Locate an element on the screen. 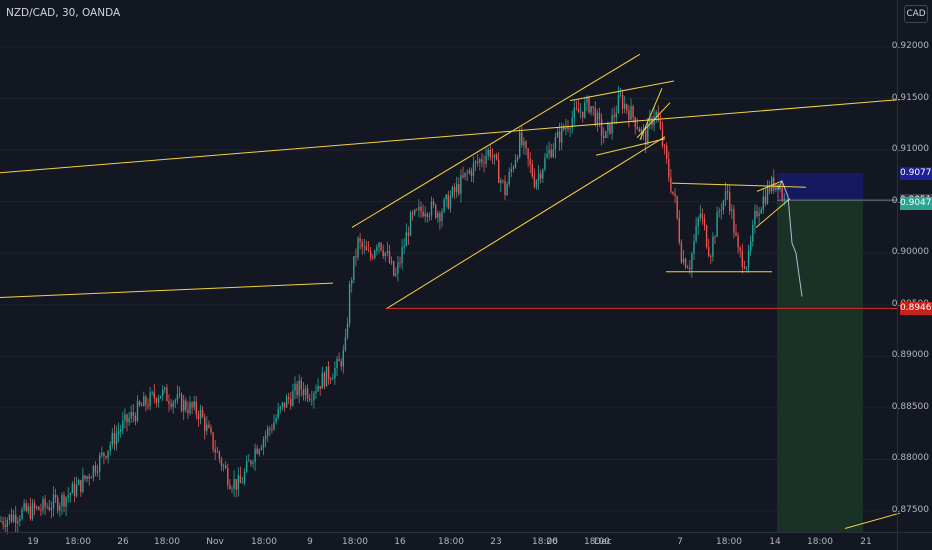 The height and width of the screenshot is (550, 932). price-tick-label: 0.87500 is located at coordinates (910, 510).